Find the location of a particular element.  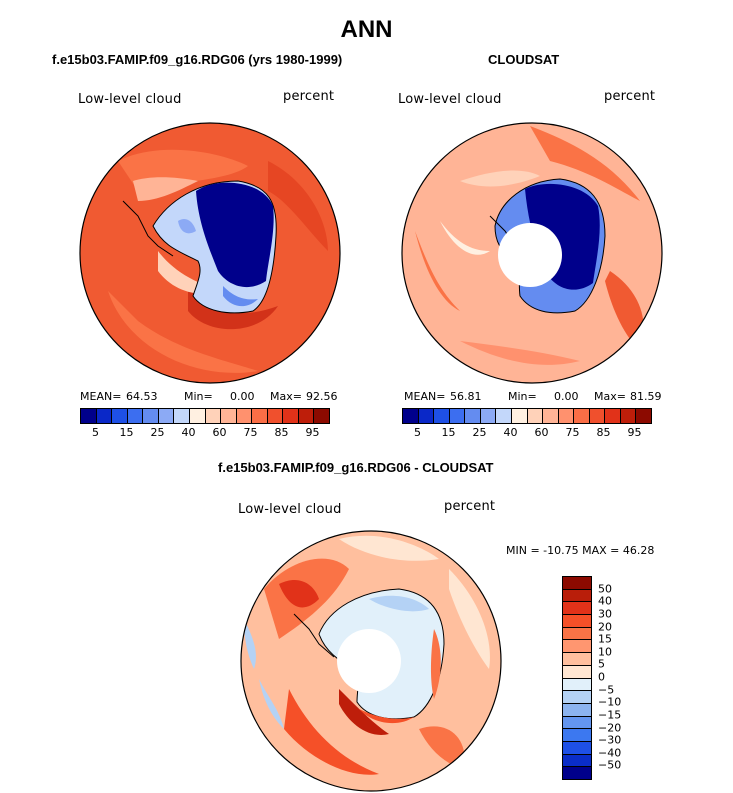

obs-polar-map is located at coordinates (532, 253).